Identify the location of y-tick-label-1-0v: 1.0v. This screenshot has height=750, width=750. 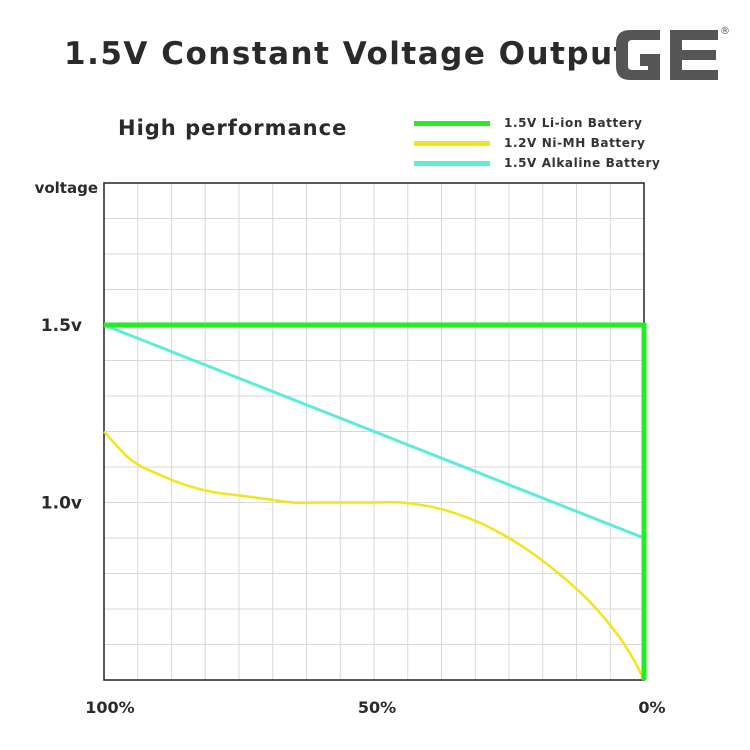
(61, 504).